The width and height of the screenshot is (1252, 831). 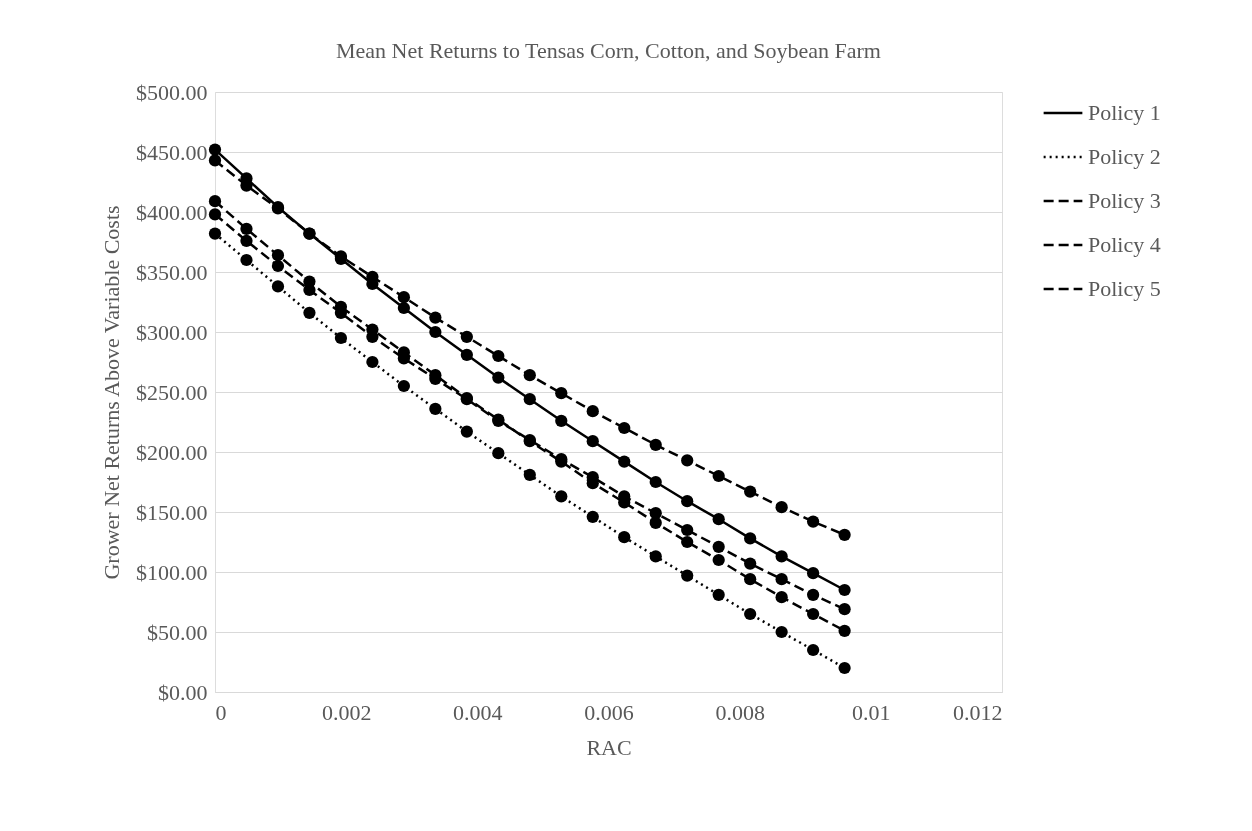 I want to click on legend-label: Policy 1, so click(x=1124, y=112).